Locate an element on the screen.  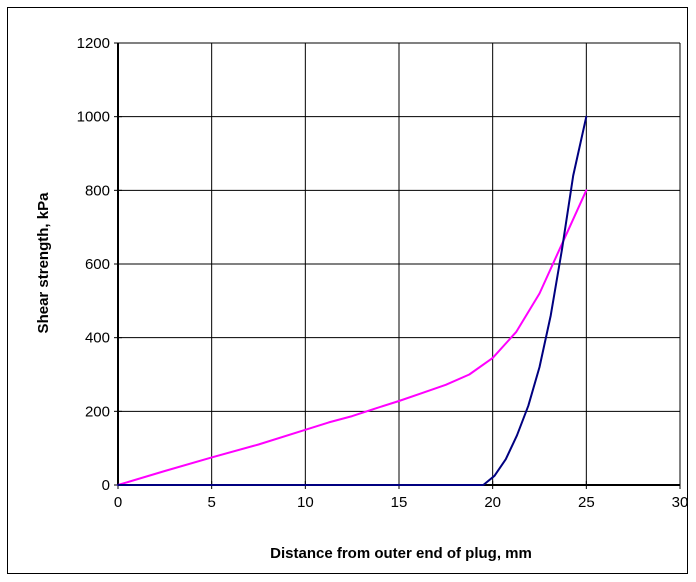
x-tick-label: 30 is located at coordinates (680, 502).